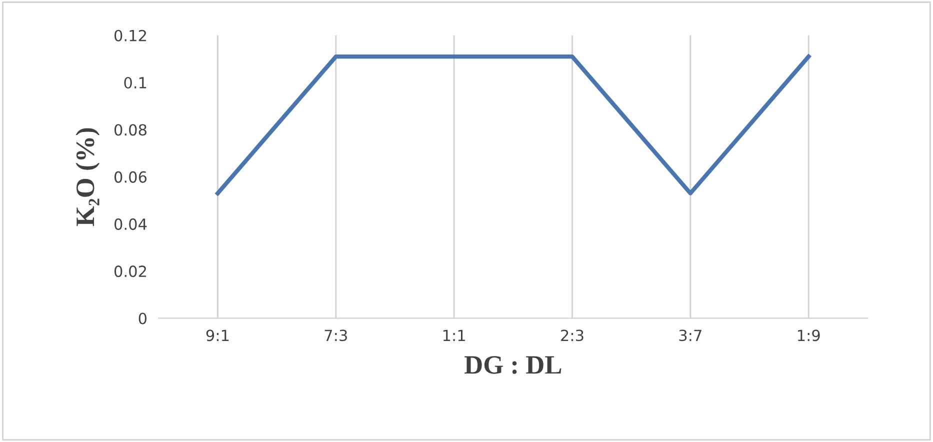 Image resolution: width=933 pixels, height=442 pixels. Describe the element at coordinates (130, 224) in the screenshot. I see `y-tick-label: 0.04` at that location.